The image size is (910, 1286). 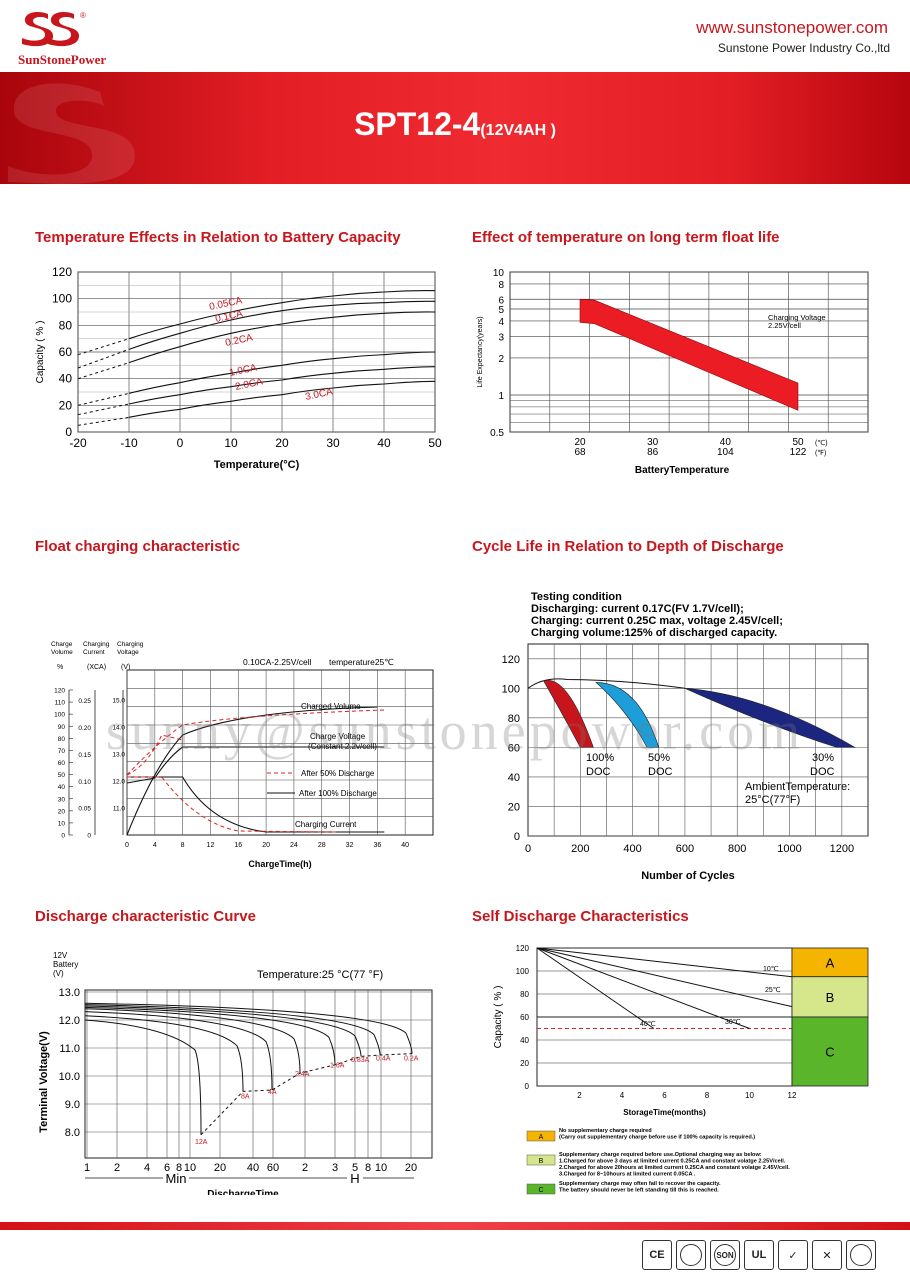 What do you see at coordinates (96, 667) in the screenshot?
I see `axis-unit: (XCA)` at bounding box center [96, 667].